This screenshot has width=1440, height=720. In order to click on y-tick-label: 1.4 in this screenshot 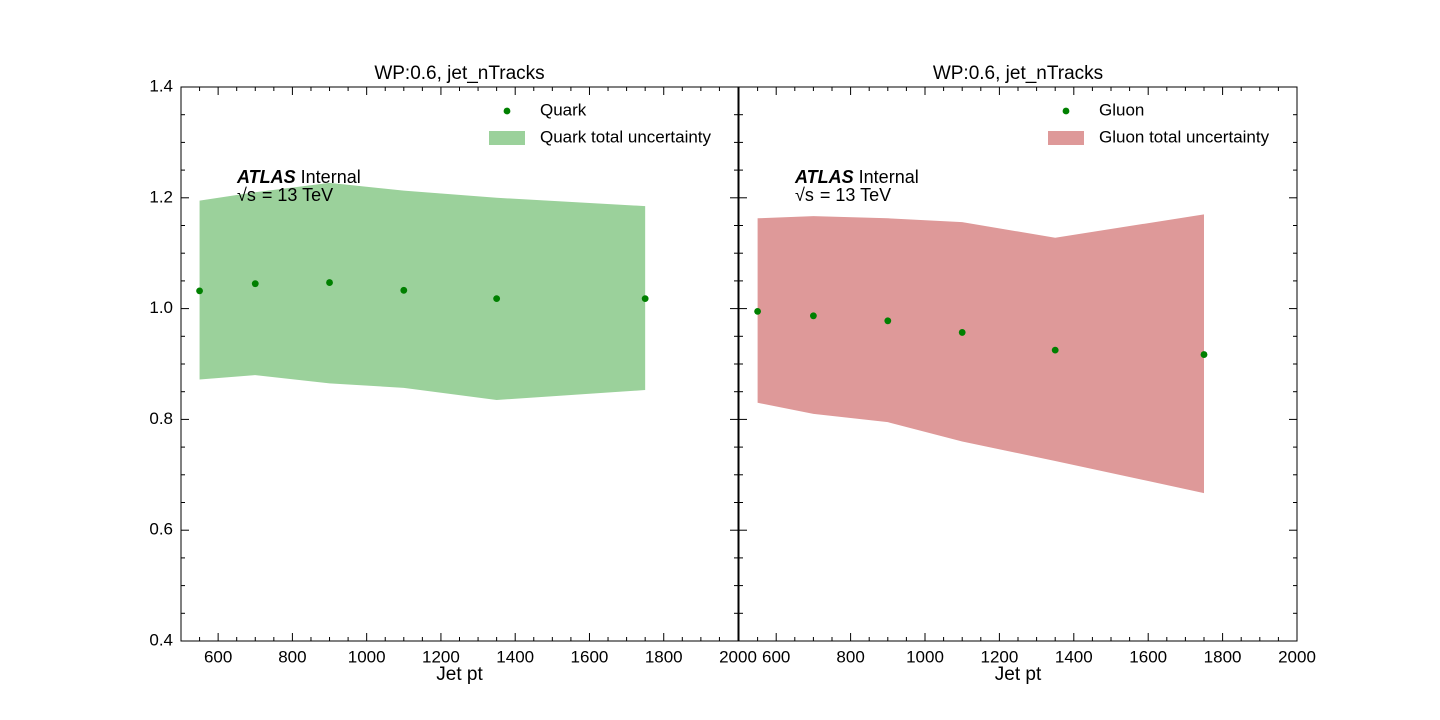, I will do `click(161, 85)`.